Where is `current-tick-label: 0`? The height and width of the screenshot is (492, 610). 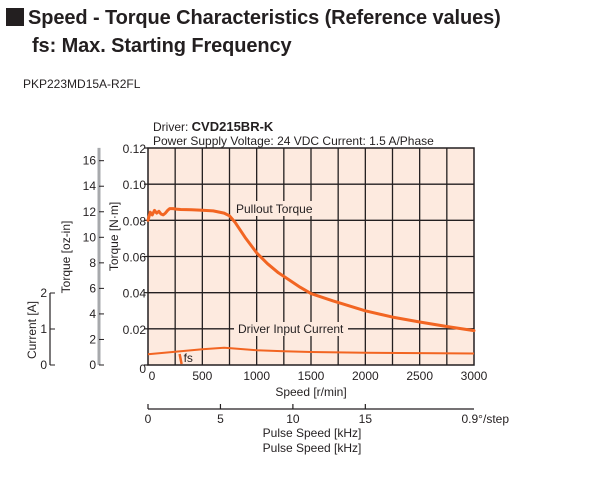 current-tick-label: 0 is located at coordinates (43, 365).